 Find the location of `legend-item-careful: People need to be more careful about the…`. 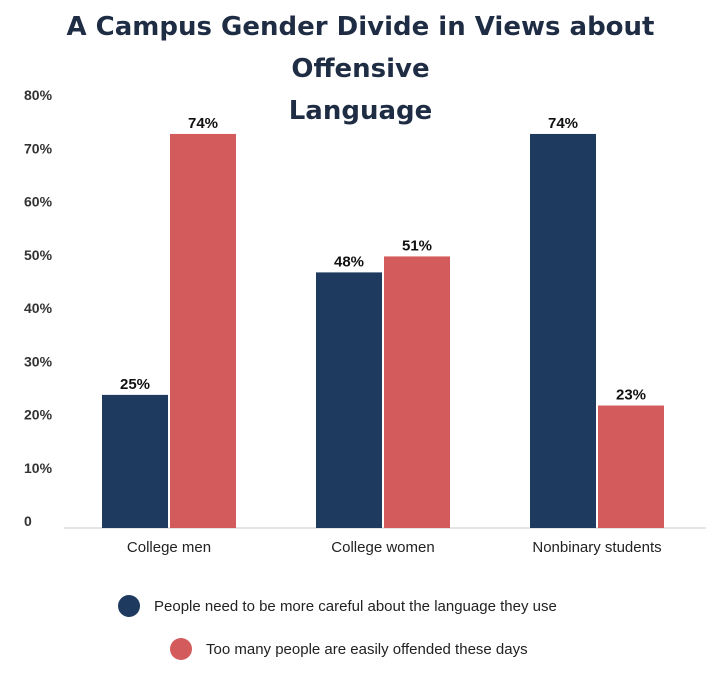

legend-item-careful: People need to be more careful about the… is located at coordinates (337, 606).